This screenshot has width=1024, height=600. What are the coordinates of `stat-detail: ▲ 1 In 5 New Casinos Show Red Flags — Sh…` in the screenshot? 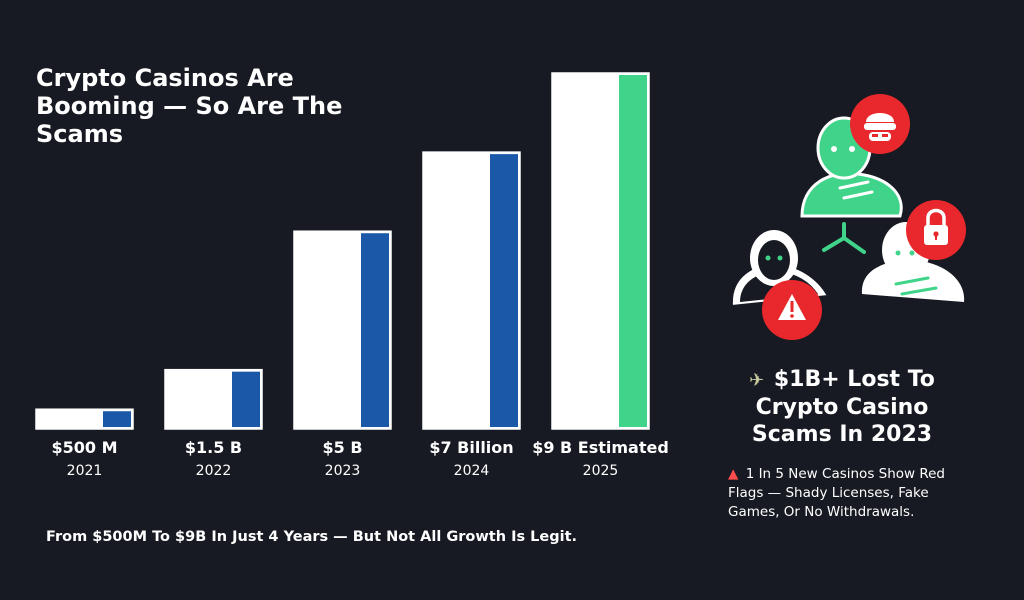 It's located at (848, 493).